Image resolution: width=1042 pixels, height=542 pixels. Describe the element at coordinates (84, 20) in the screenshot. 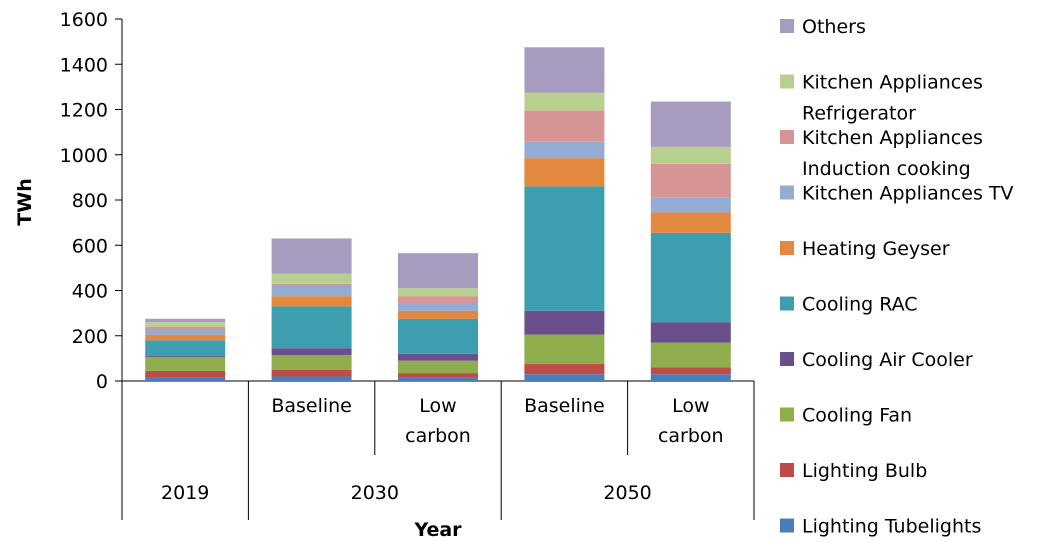

I see `y-tick-label: 1600` at that location.